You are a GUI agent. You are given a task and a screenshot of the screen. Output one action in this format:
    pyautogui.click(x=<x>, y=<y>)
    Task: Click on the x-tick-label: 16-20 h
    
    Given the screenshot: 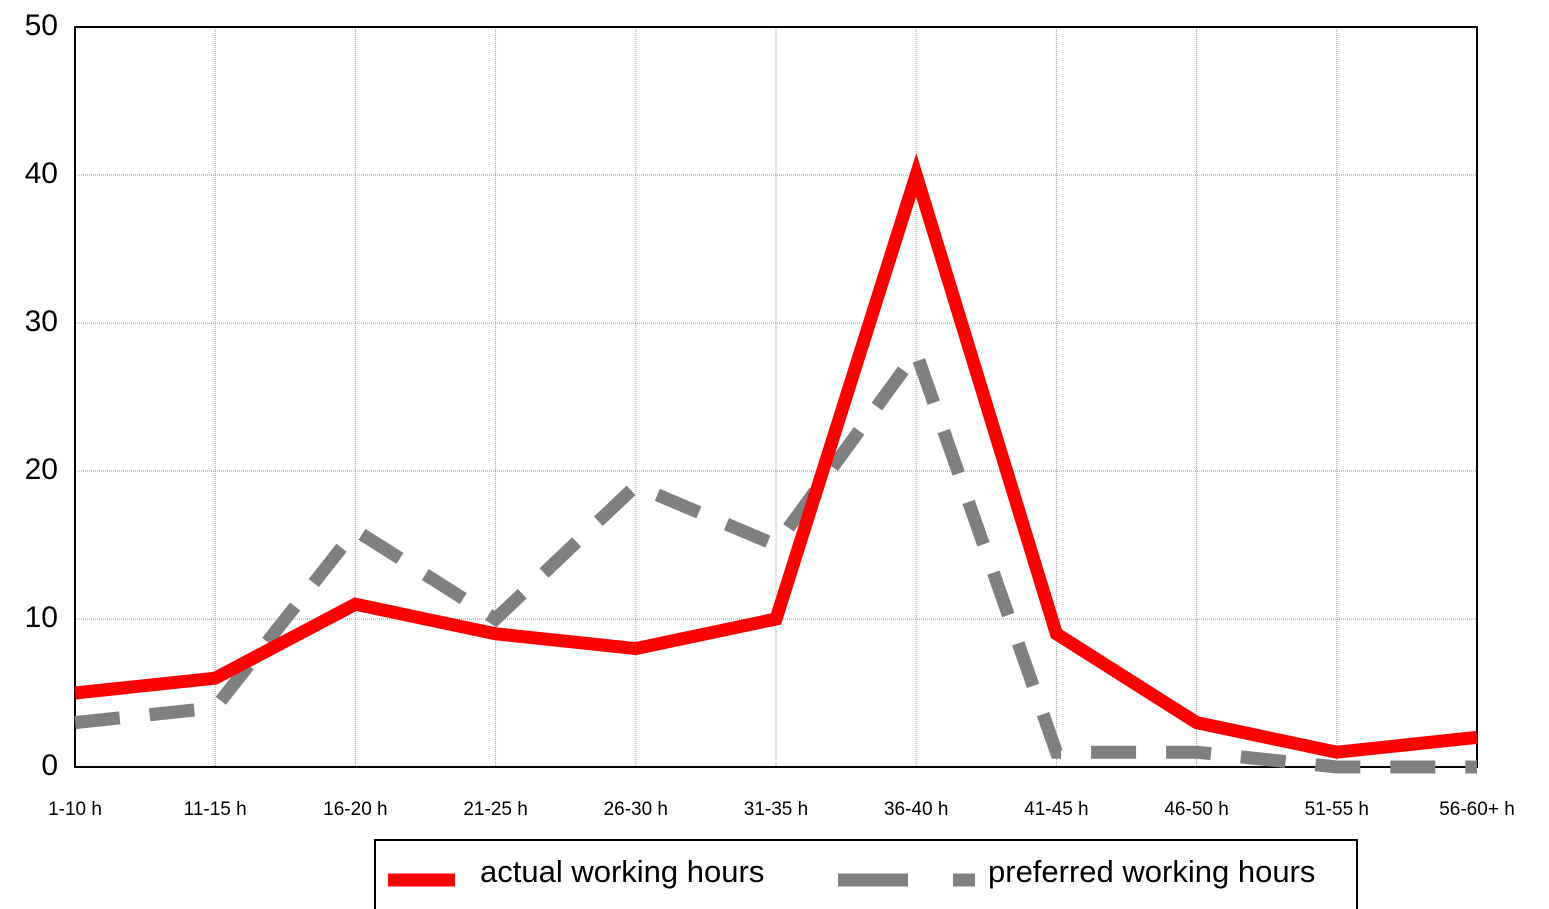 What is the action you would take?
    pyautogui.click(x=355, y=809)
    